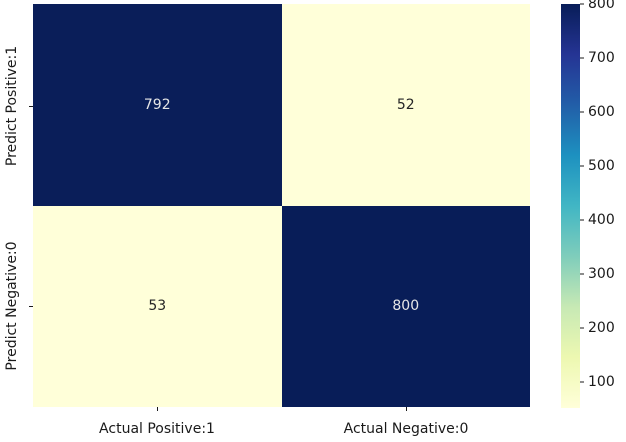 This screenshot has height=442, width=626. What do you see at coordinates (601, 6) in the screenshot?
I see `colorbar-tick-label: 800` at bounding box center [601, 6].